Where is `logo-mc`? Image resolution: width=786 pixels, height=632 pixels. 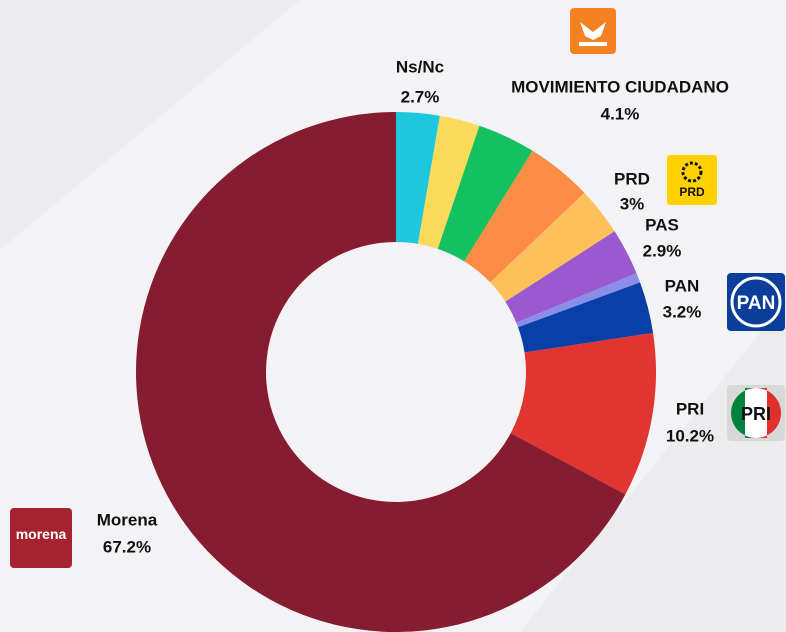
logo-mc is located at coordinates (593, 31).